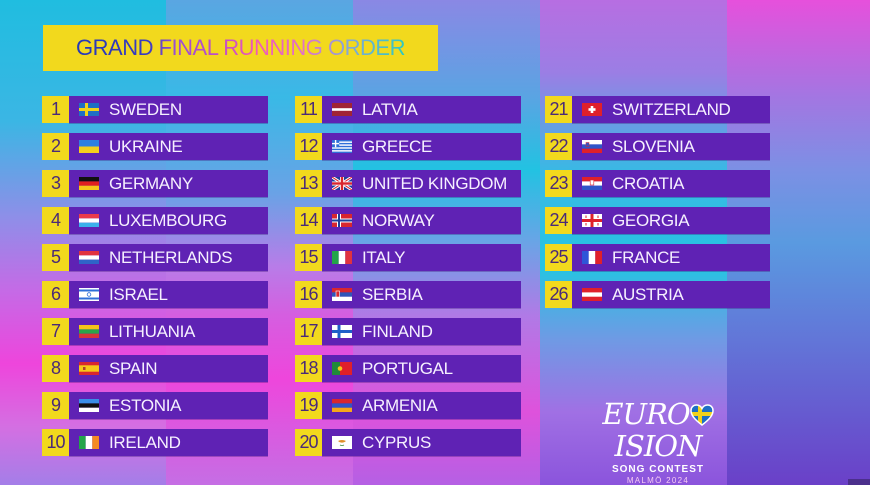 This screenshot has height=485, width=870. What do you see at coordinates (55, 368) in the screenshot?
I see `running-order-number: 8` at bounding box center [55, 368].